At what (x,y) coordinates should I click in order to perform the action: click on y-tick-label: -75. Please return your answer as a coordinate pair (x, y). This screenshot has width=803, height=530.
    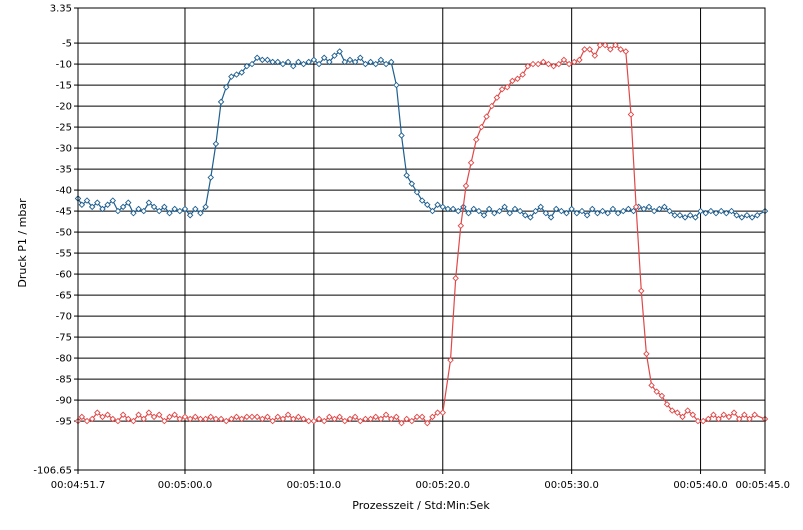
    Looking at the image, I should click on (64, 338).